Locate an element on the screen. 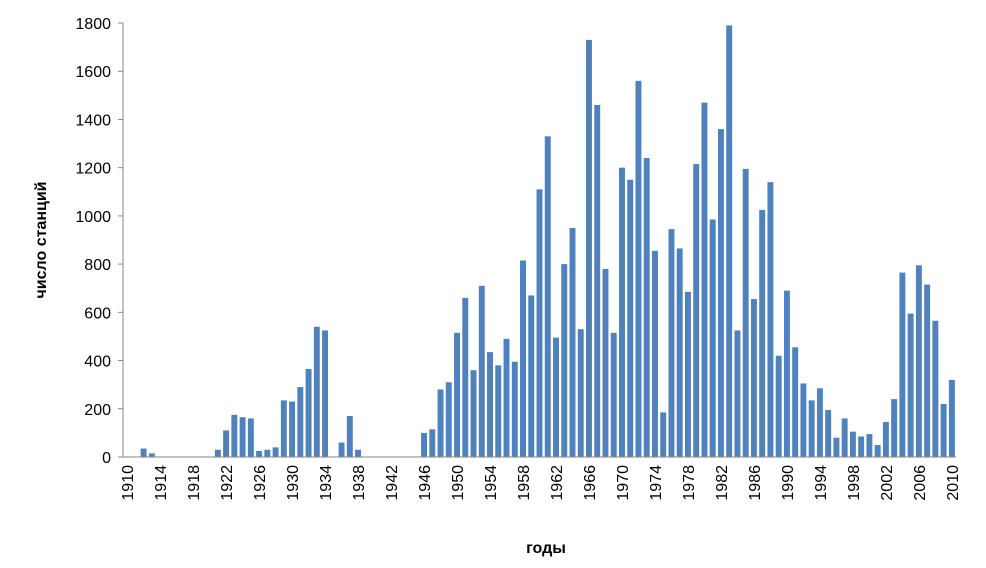 This screenshot has width=986, height=568. x-tick-label: 1966 is located at coordinates (590, 483).